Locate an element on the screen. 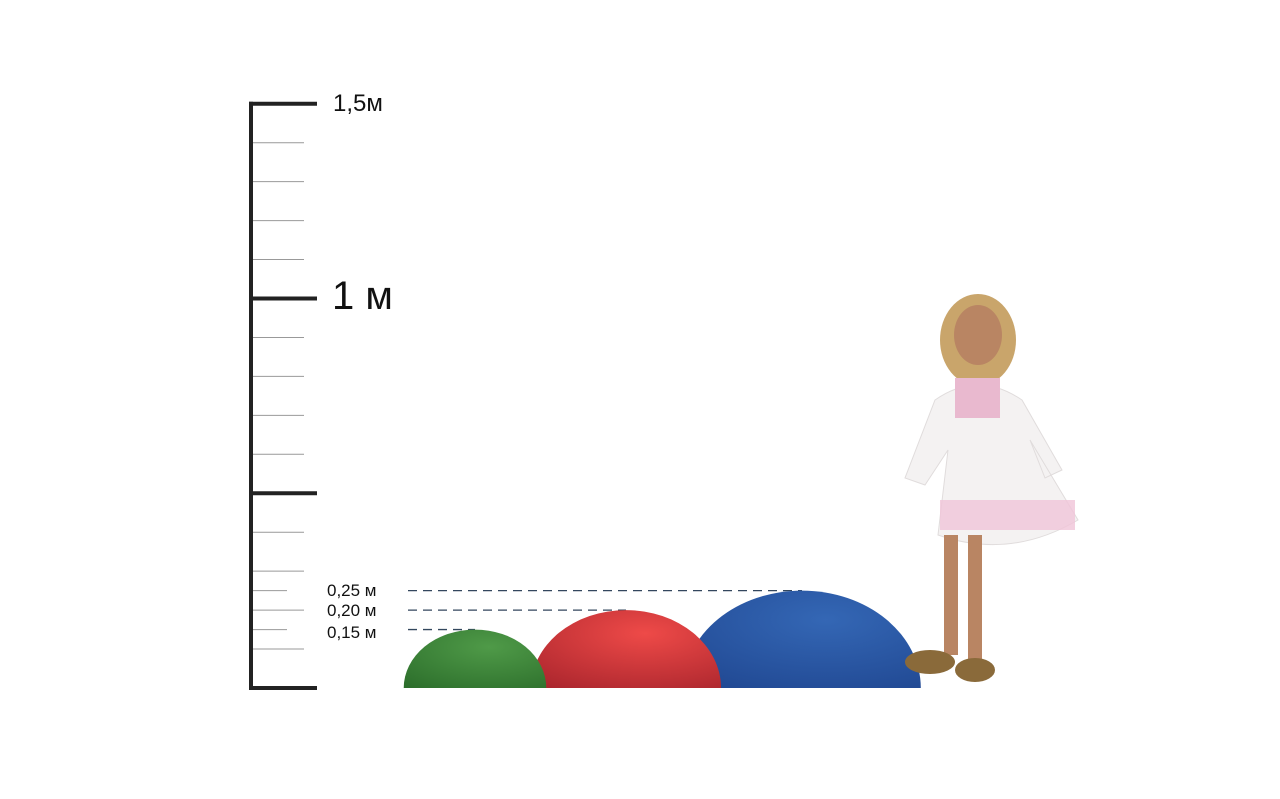  height-label-015: 0,15 м is located at coordinates (352, 632).